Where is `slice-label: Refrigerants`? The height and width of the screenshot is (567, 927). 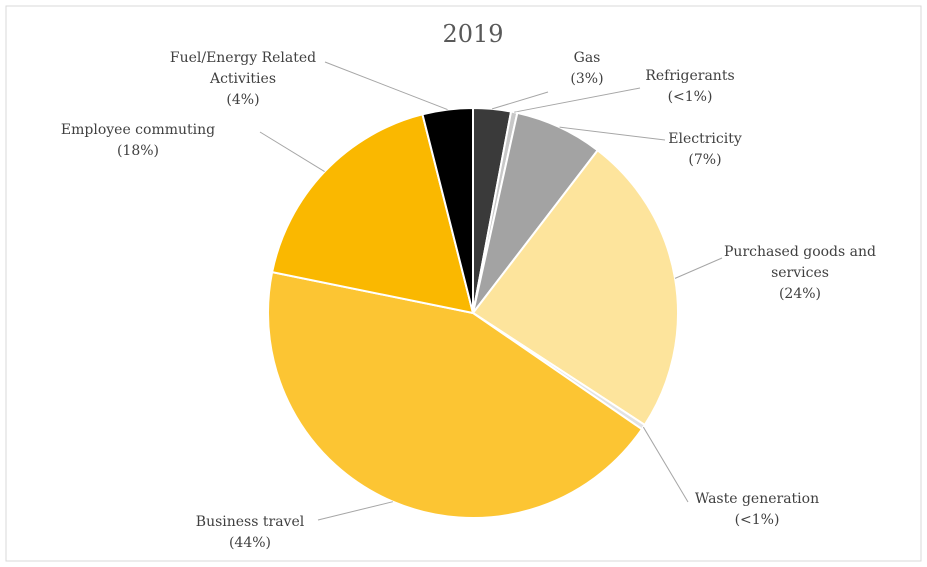 slice-label: Refrigerants is located at coordinates (689, 76).